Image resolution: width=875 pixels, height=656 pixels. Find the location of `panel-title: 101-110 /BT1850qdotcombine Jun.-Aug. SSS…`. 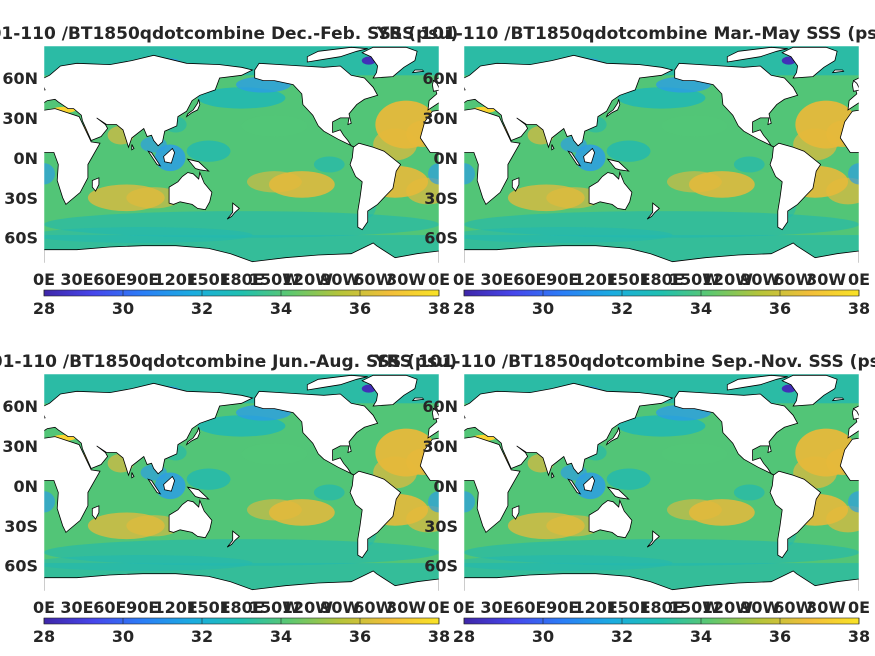

panel-title: 101-110 /BT1850qdotcombine Jun.-Aug. SSS… is located at coordinates (228, 362).